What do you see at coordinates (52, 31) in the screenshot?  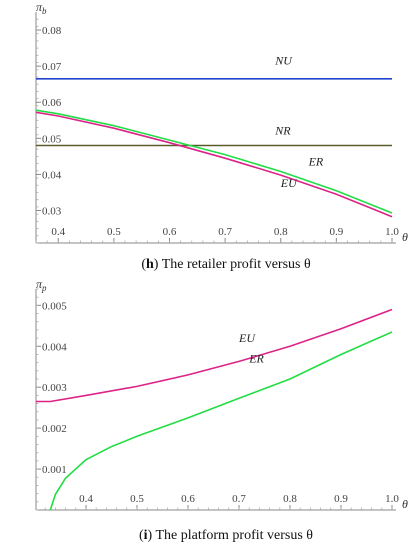 I see `y-tick-label: 0.08` at bounding box center [52, 31].